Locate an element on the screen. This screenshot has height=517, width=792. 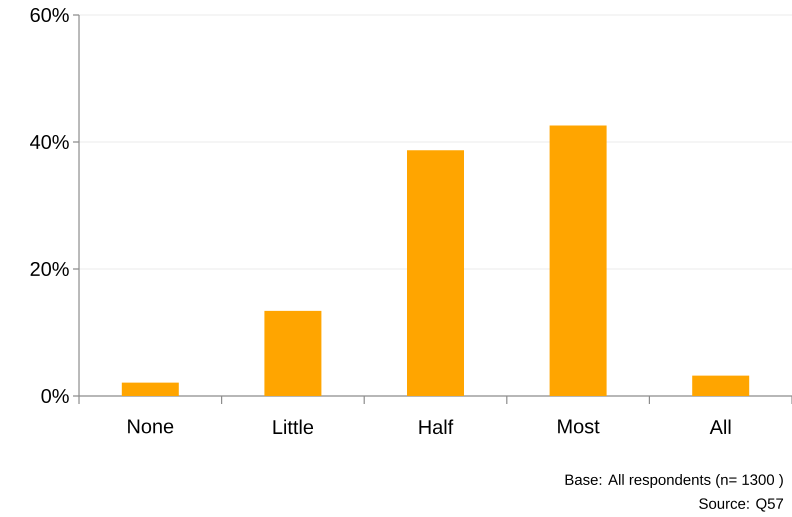
y-tick-label: 20% is located at coordinates (49, 269).